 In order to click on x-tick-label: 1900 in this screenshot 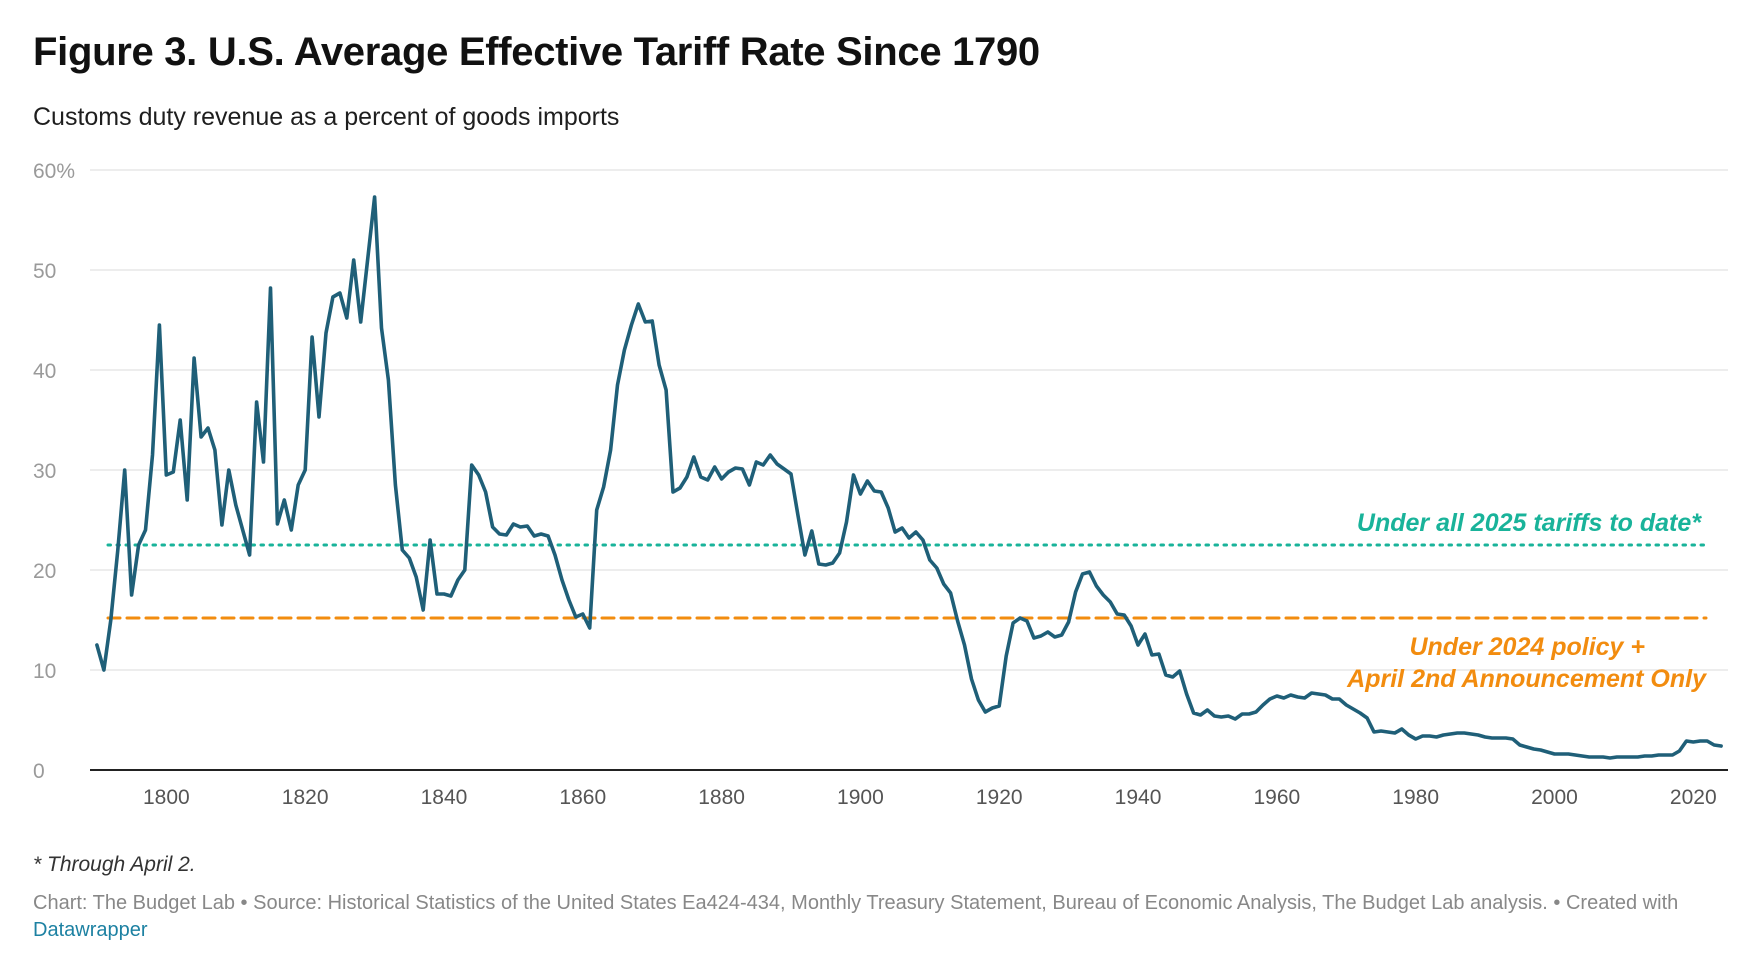, I will do `click(860, 797)`.